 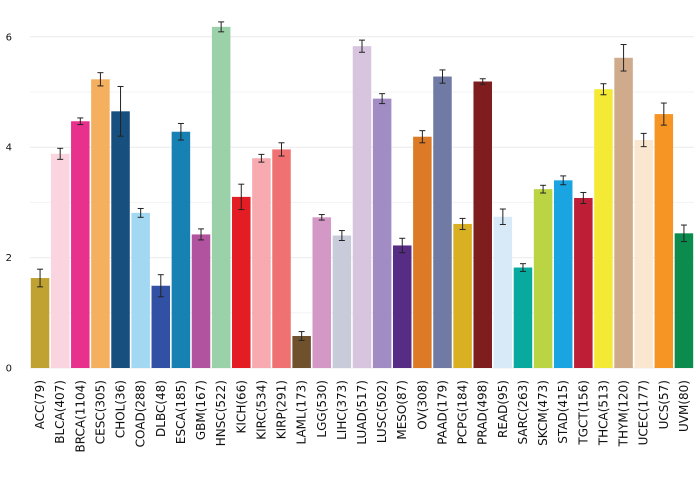 What do you see at coordinates (181, 412) in the screenshot?
I see `x-tick-label: ESCA(185)` at bounding box center [181, 412].